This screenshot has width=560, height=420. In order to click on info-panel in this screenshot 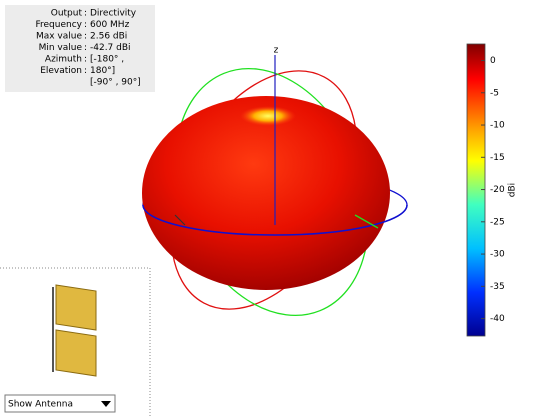, I will do `click(80, 48)`.